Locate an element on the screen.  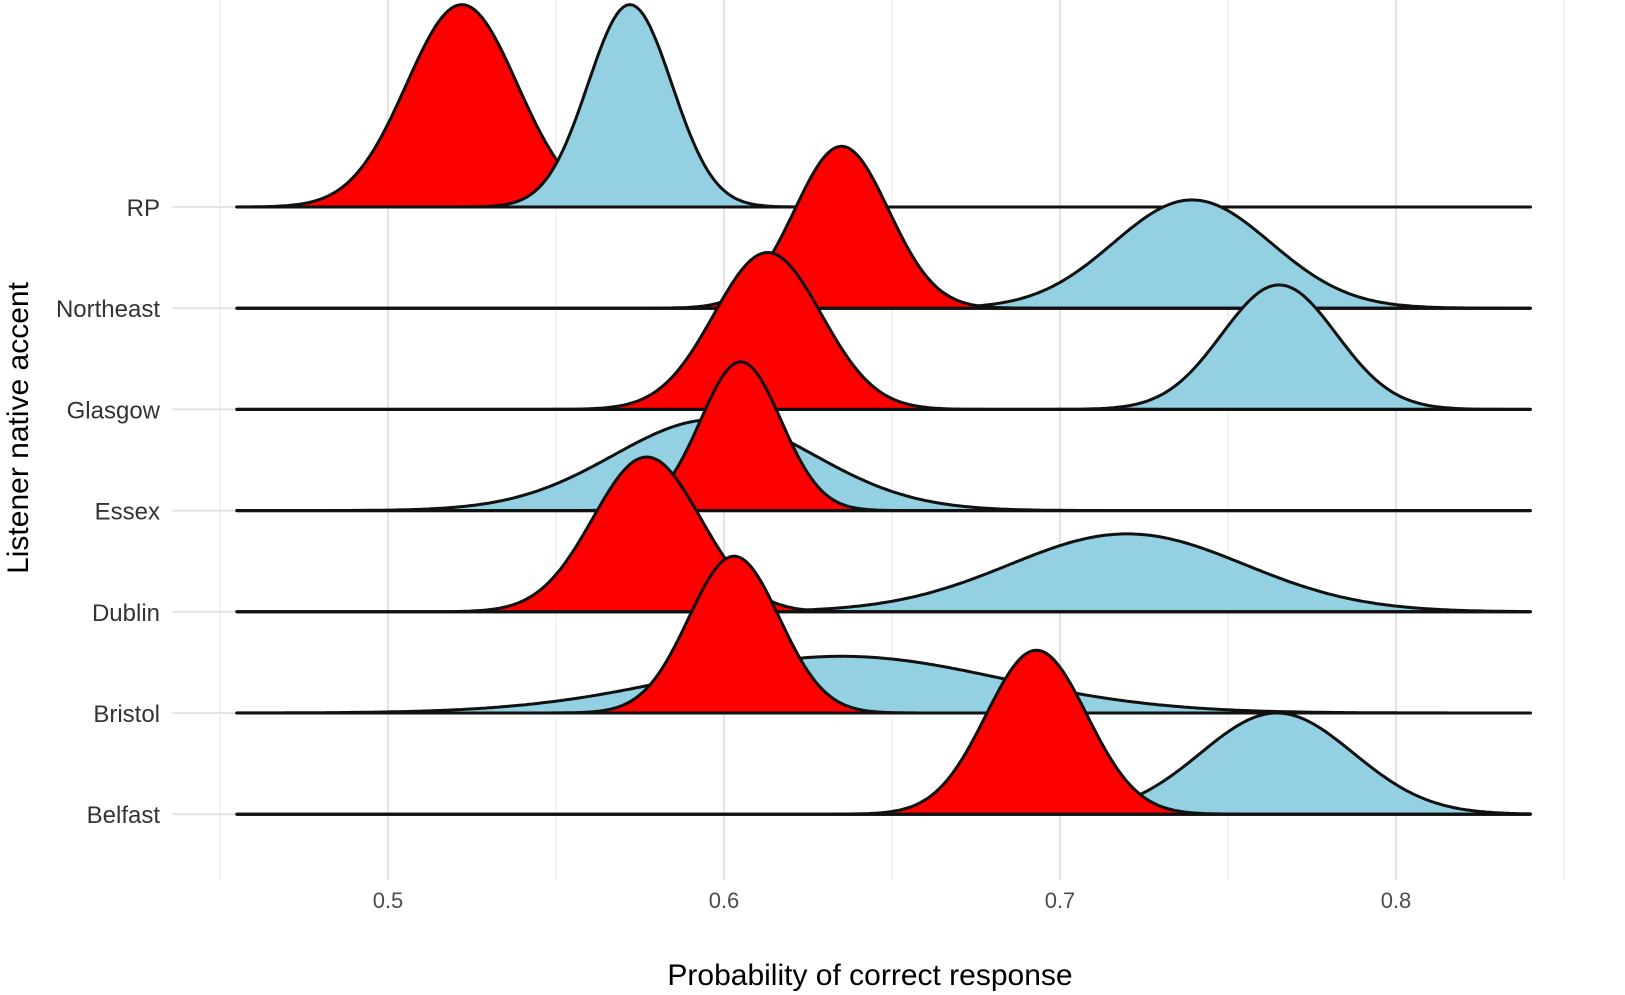
ridge-essex is located at coordinates (883, 436).